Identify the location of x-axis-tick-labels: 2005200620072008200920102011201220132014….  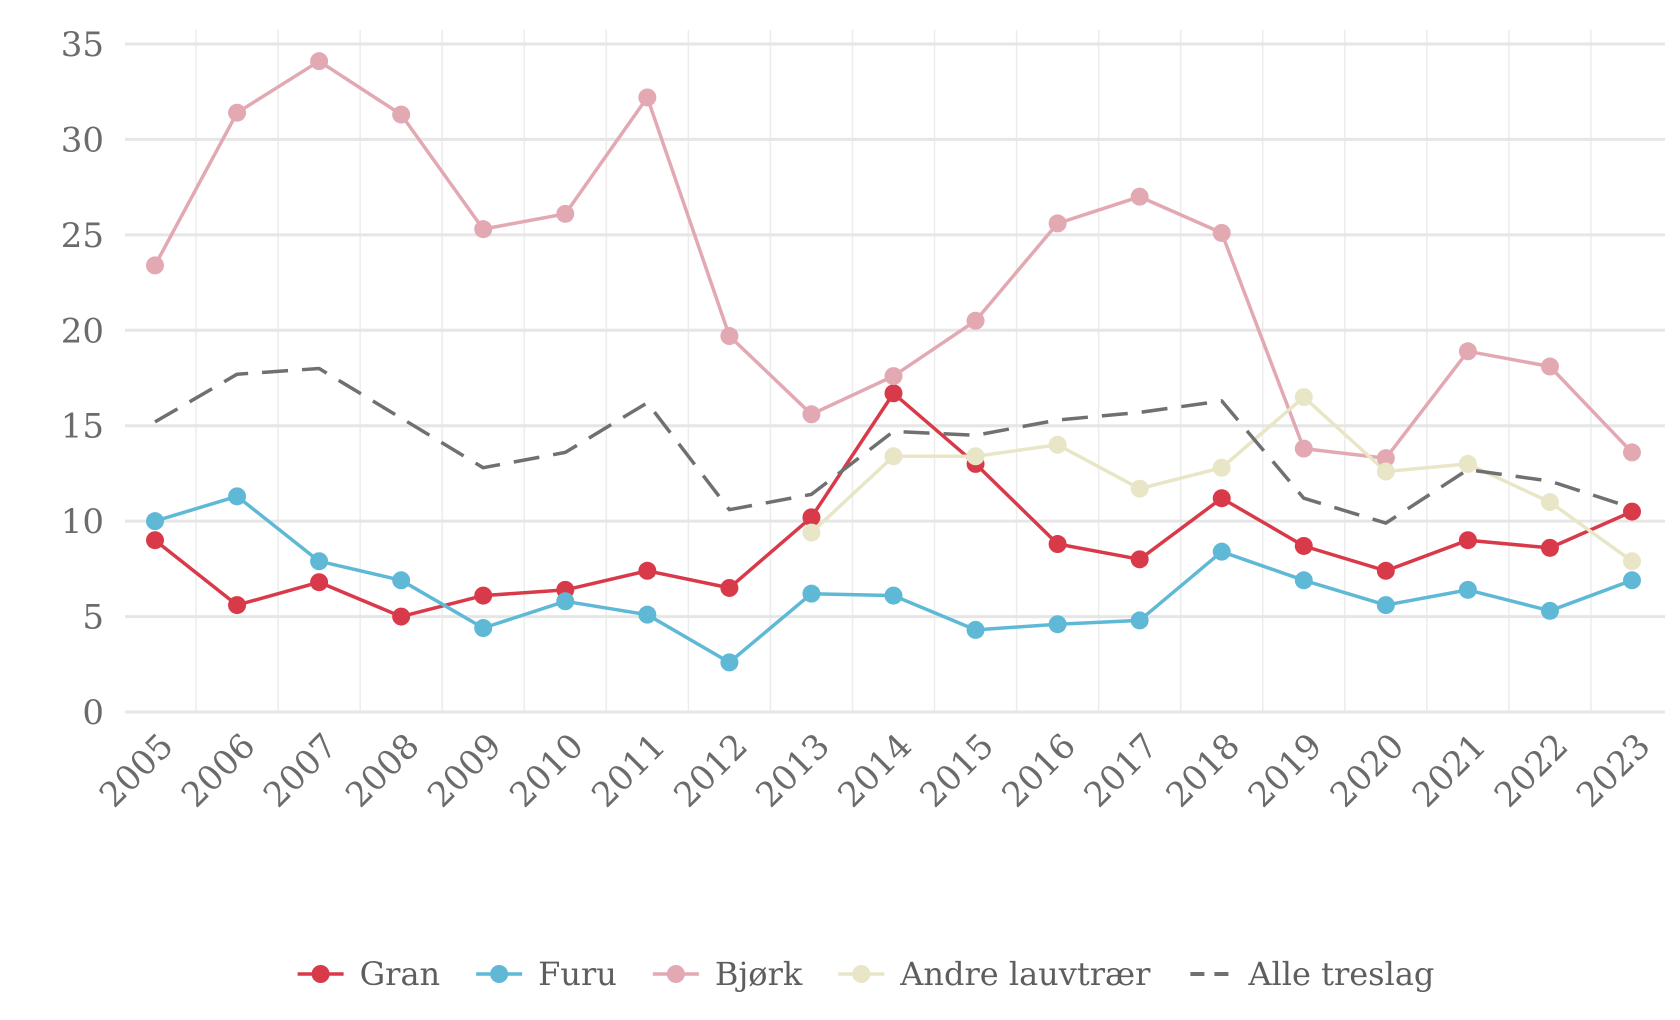
(875, 770).